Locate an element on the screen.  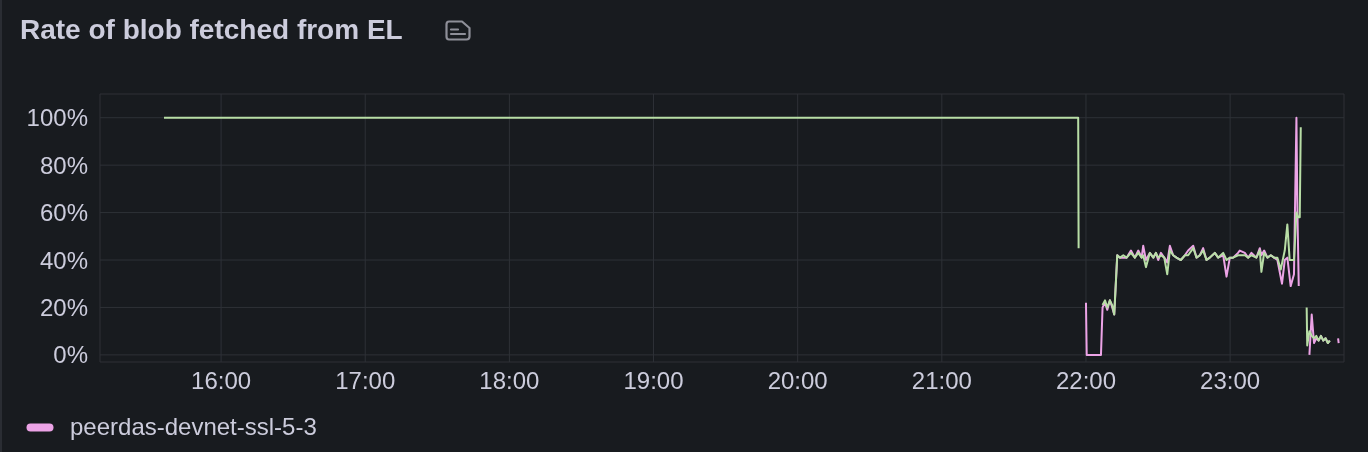
y-tick-label: 100% is located at coordinates (57, 118).